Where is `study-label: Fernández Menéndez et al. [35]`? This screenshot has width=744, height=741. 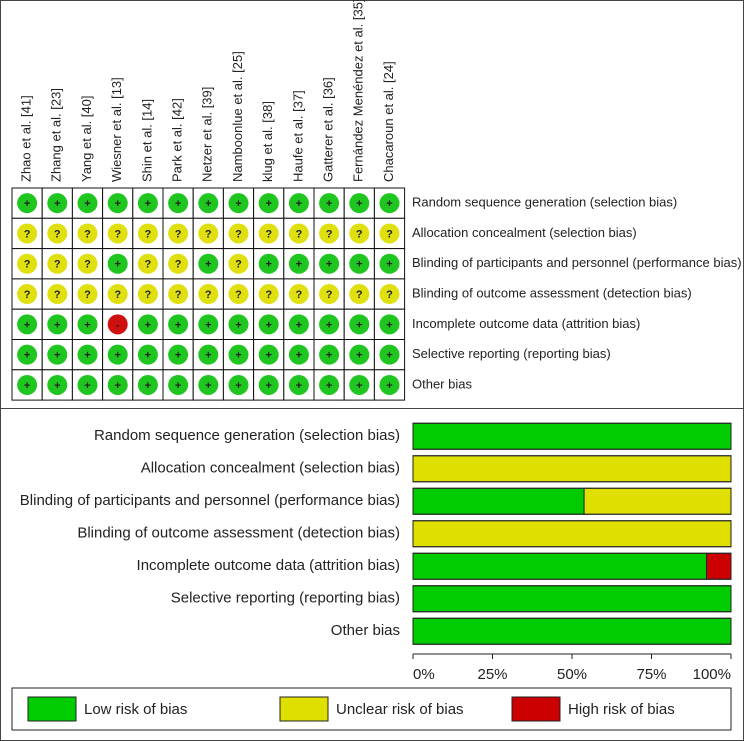
study-label: Fernández Menéndez et al. [35] is located at coordinates (358, 91).